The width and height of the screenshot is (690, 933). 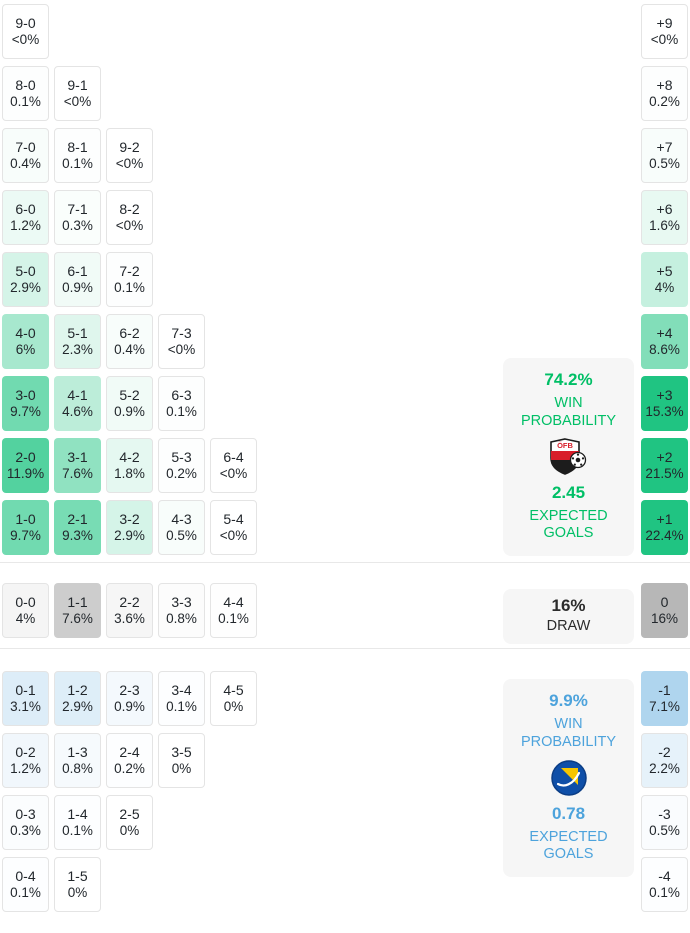 What do you see at coordinates (77, 814) in the screenshot?
I see `cell-score: 1-4` at bounding box center [77, 814].